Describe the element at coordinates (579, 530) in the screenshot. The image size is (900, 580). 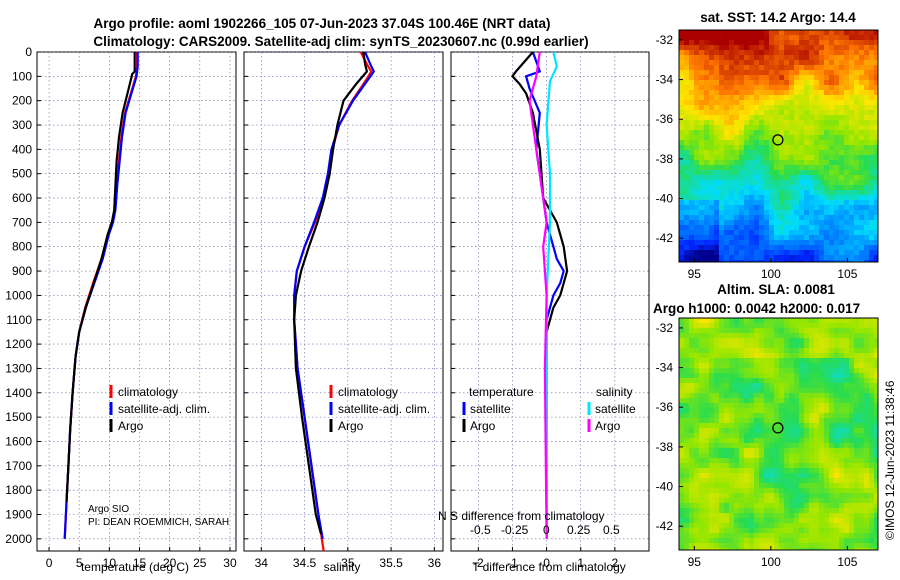
I see `top-tick-label-4: 0.25` at that location.